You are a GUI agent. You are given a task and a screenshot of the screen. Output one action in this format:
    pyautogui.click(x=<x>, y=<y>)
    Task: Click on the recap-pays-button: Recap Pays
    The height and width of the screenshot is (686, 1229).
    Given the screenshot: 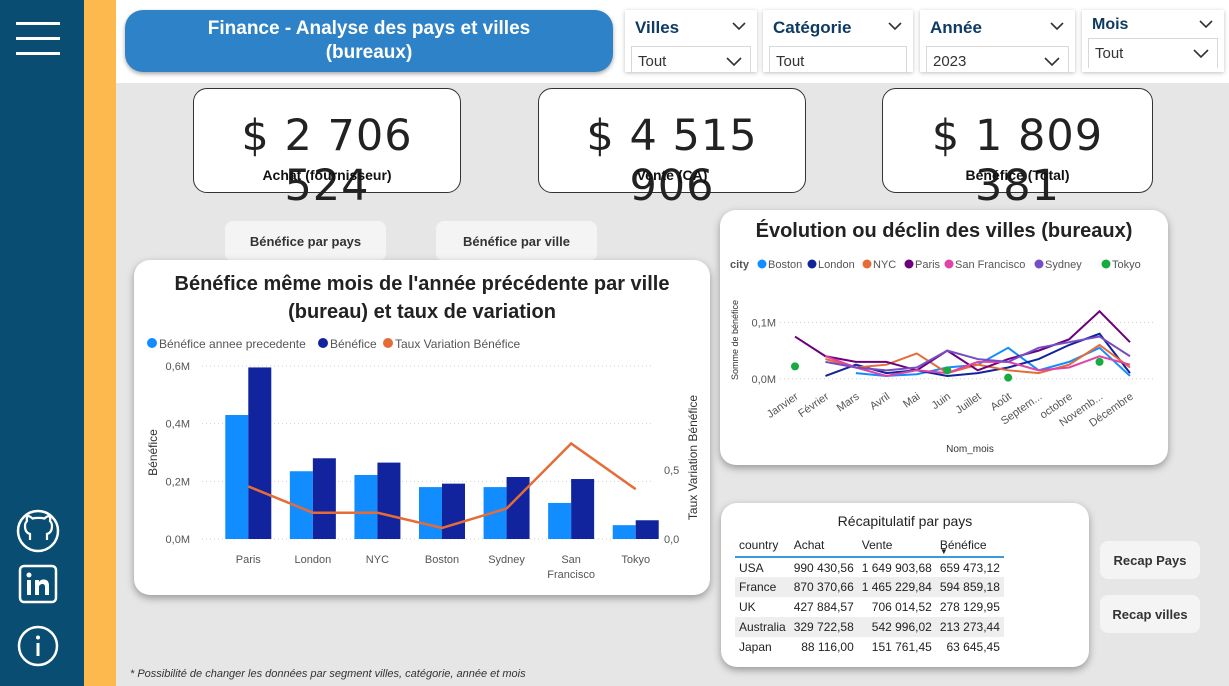 What is the action you would take?
    pyautogui.click(x=1150, y=560)
    